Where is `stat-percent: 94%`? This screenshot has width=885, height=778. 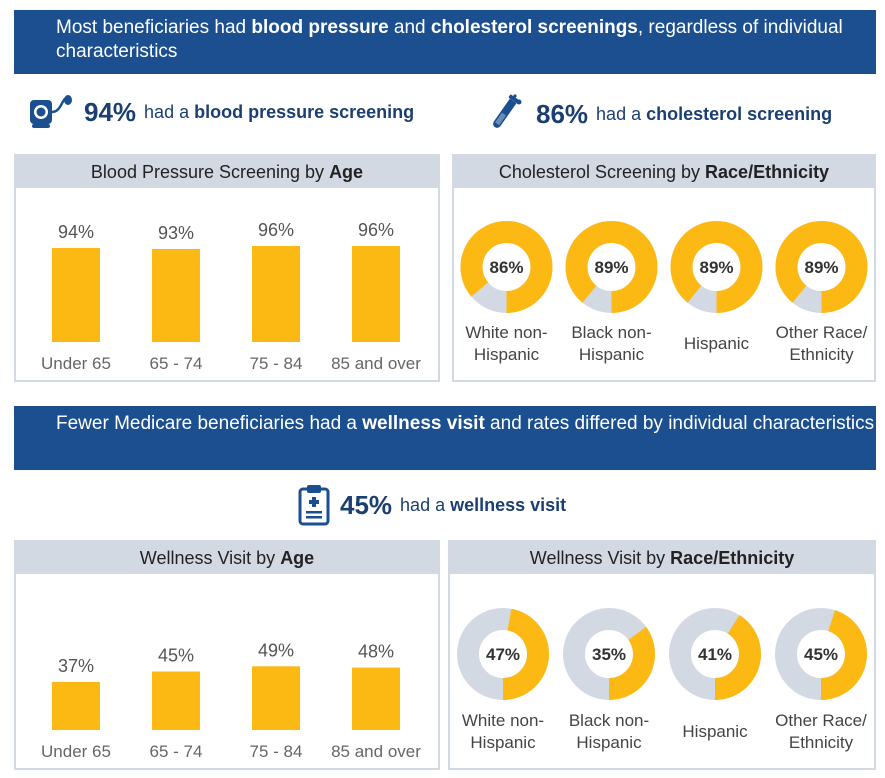
stat-percent: 94% is located at coordinates (110, 111).